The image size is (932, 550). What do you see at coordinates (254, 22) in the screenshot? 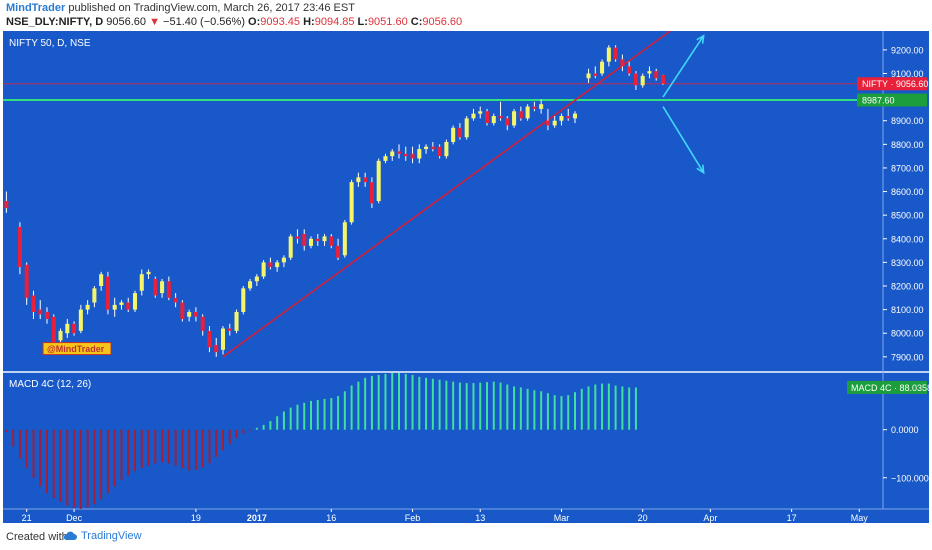
I see `open-label: O:` at bounding box center [254, 22].